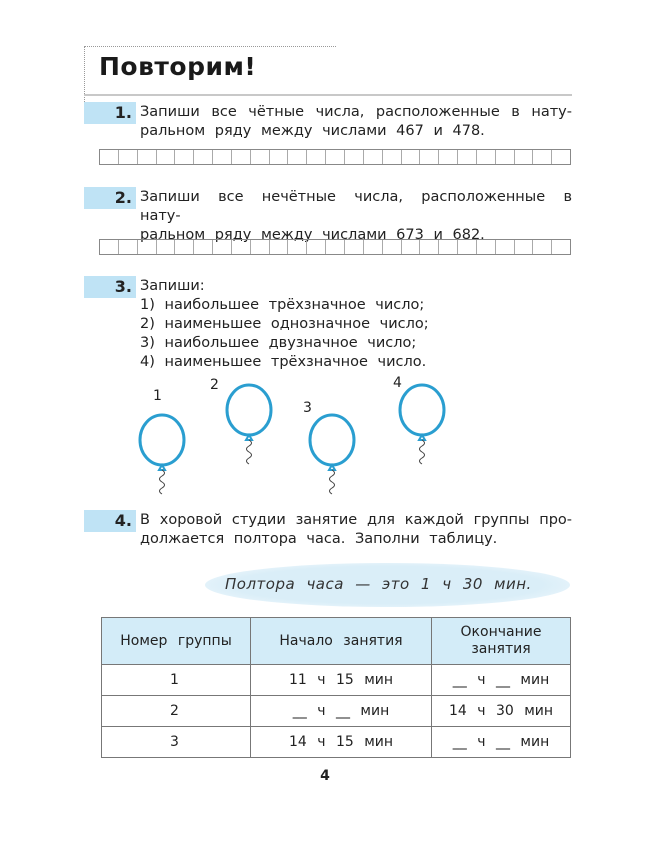 The height and width of the screenshot is (848, 650). Describe the element at coordinates (176, 641) in the screenshot. I see `header-group: Номер группы` at that location.